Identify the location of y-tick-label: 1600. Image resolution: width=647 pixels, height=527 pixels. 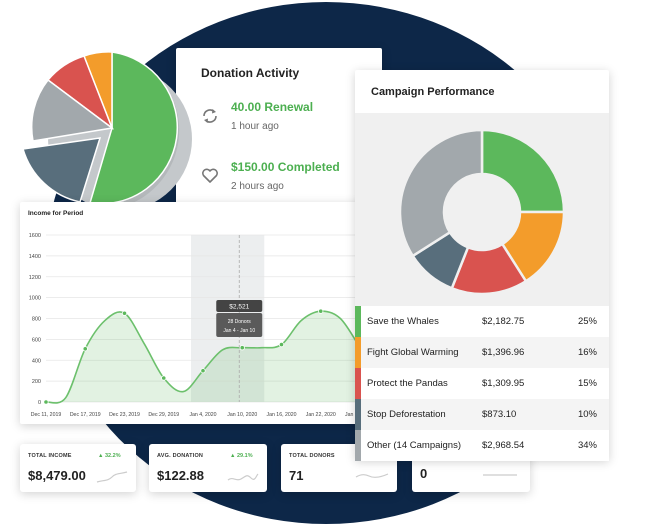
(35, 236).